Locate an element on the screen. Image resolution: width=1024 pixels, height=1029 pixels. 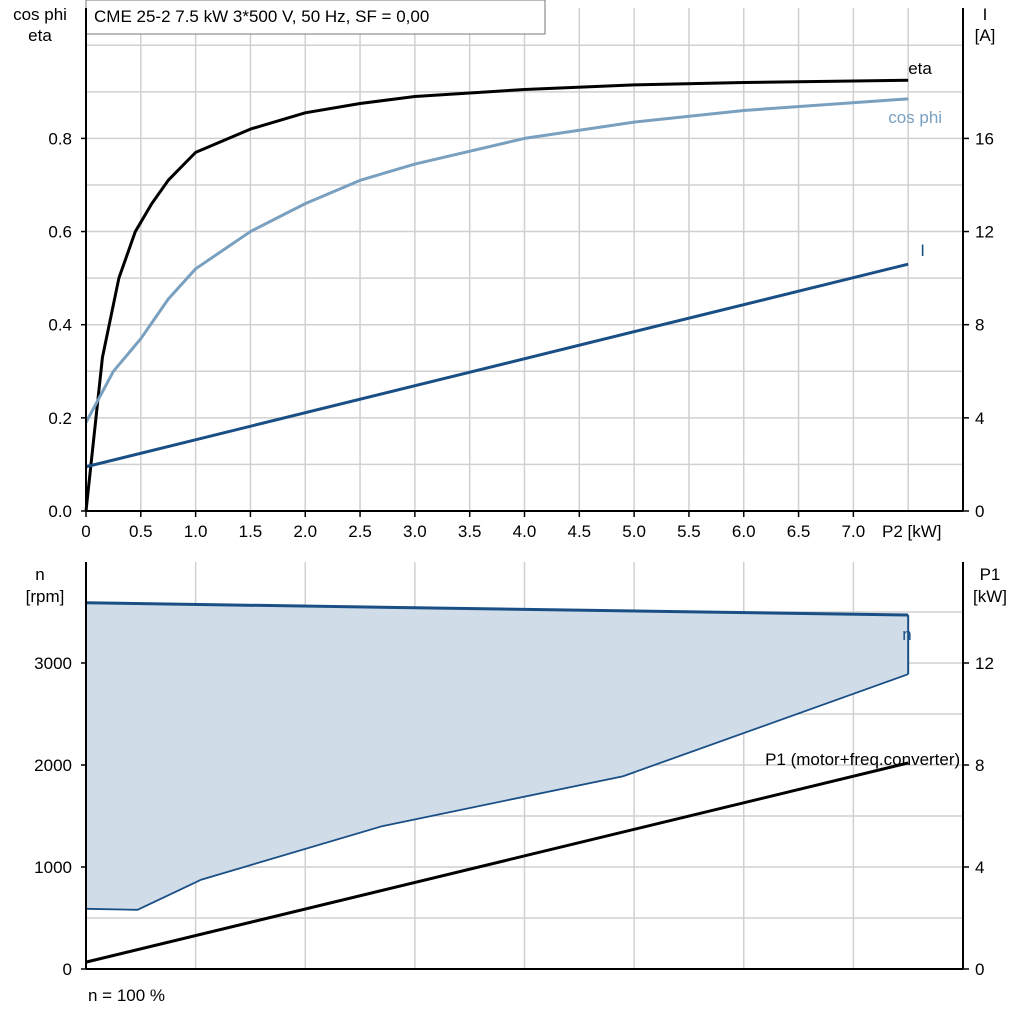
bottom-ylabel-left-2: [rpm] is located at coordinates (45, 596).